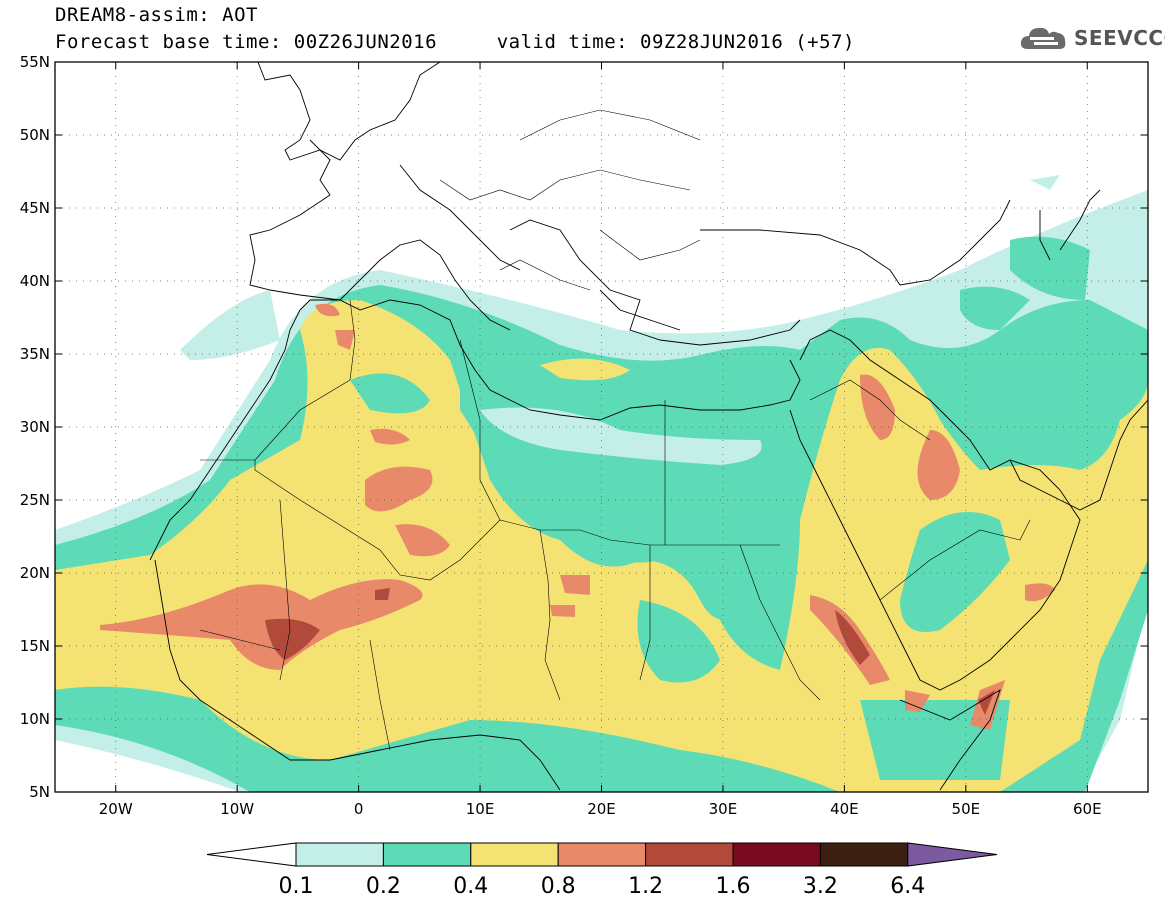  What do you see at coordinates (237, 809) in the screenshot?
I see `lon-tick-label: 10W` at bounding box center [237, 809].